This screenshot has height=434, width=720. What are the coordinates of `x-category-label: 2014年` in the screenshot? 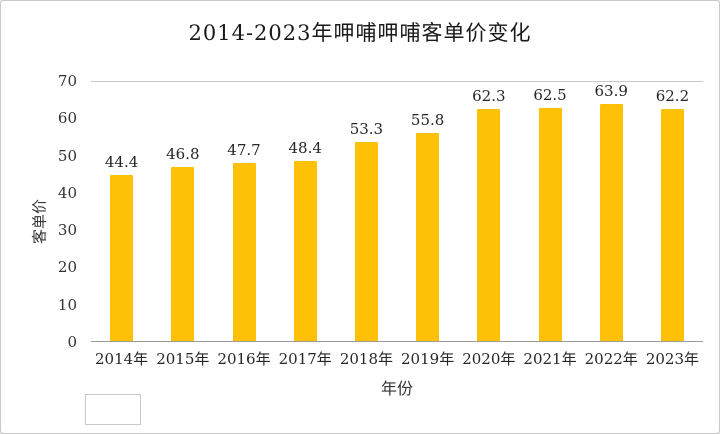 It's located at (122, 359).